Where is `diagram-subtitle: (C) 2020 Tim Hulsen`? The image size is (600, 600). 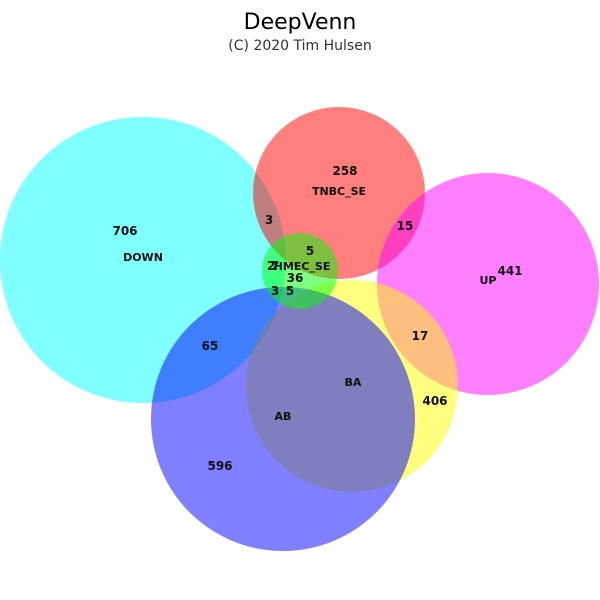
diagram-subtitle: (C) 2020 Tim Hulsen is located at coordinates (299, 46).